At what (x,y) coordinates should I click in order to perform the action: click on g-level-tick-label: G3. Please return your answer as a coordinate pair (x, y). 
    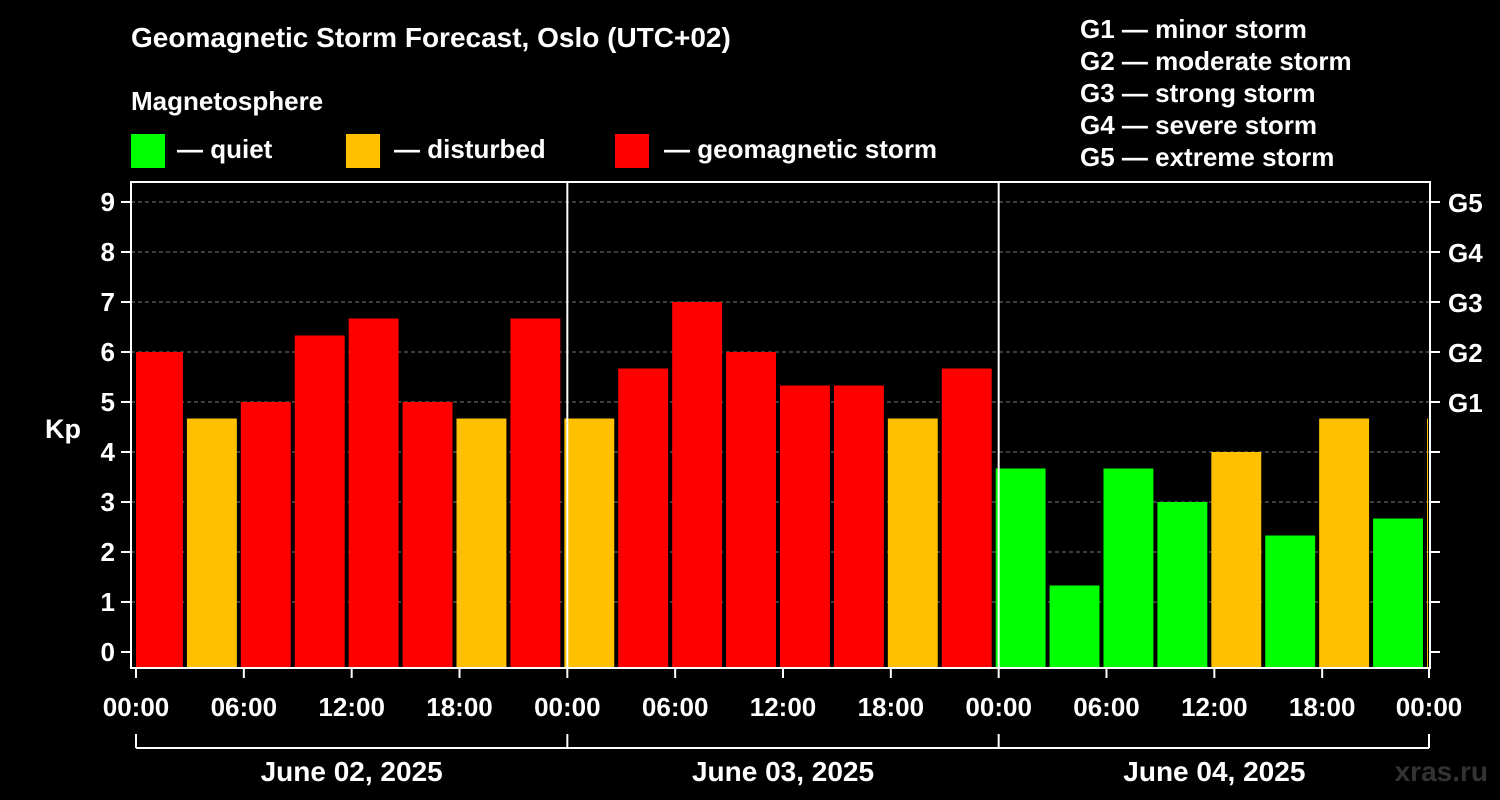
    Looking at the image, I should click on (1465, 303).